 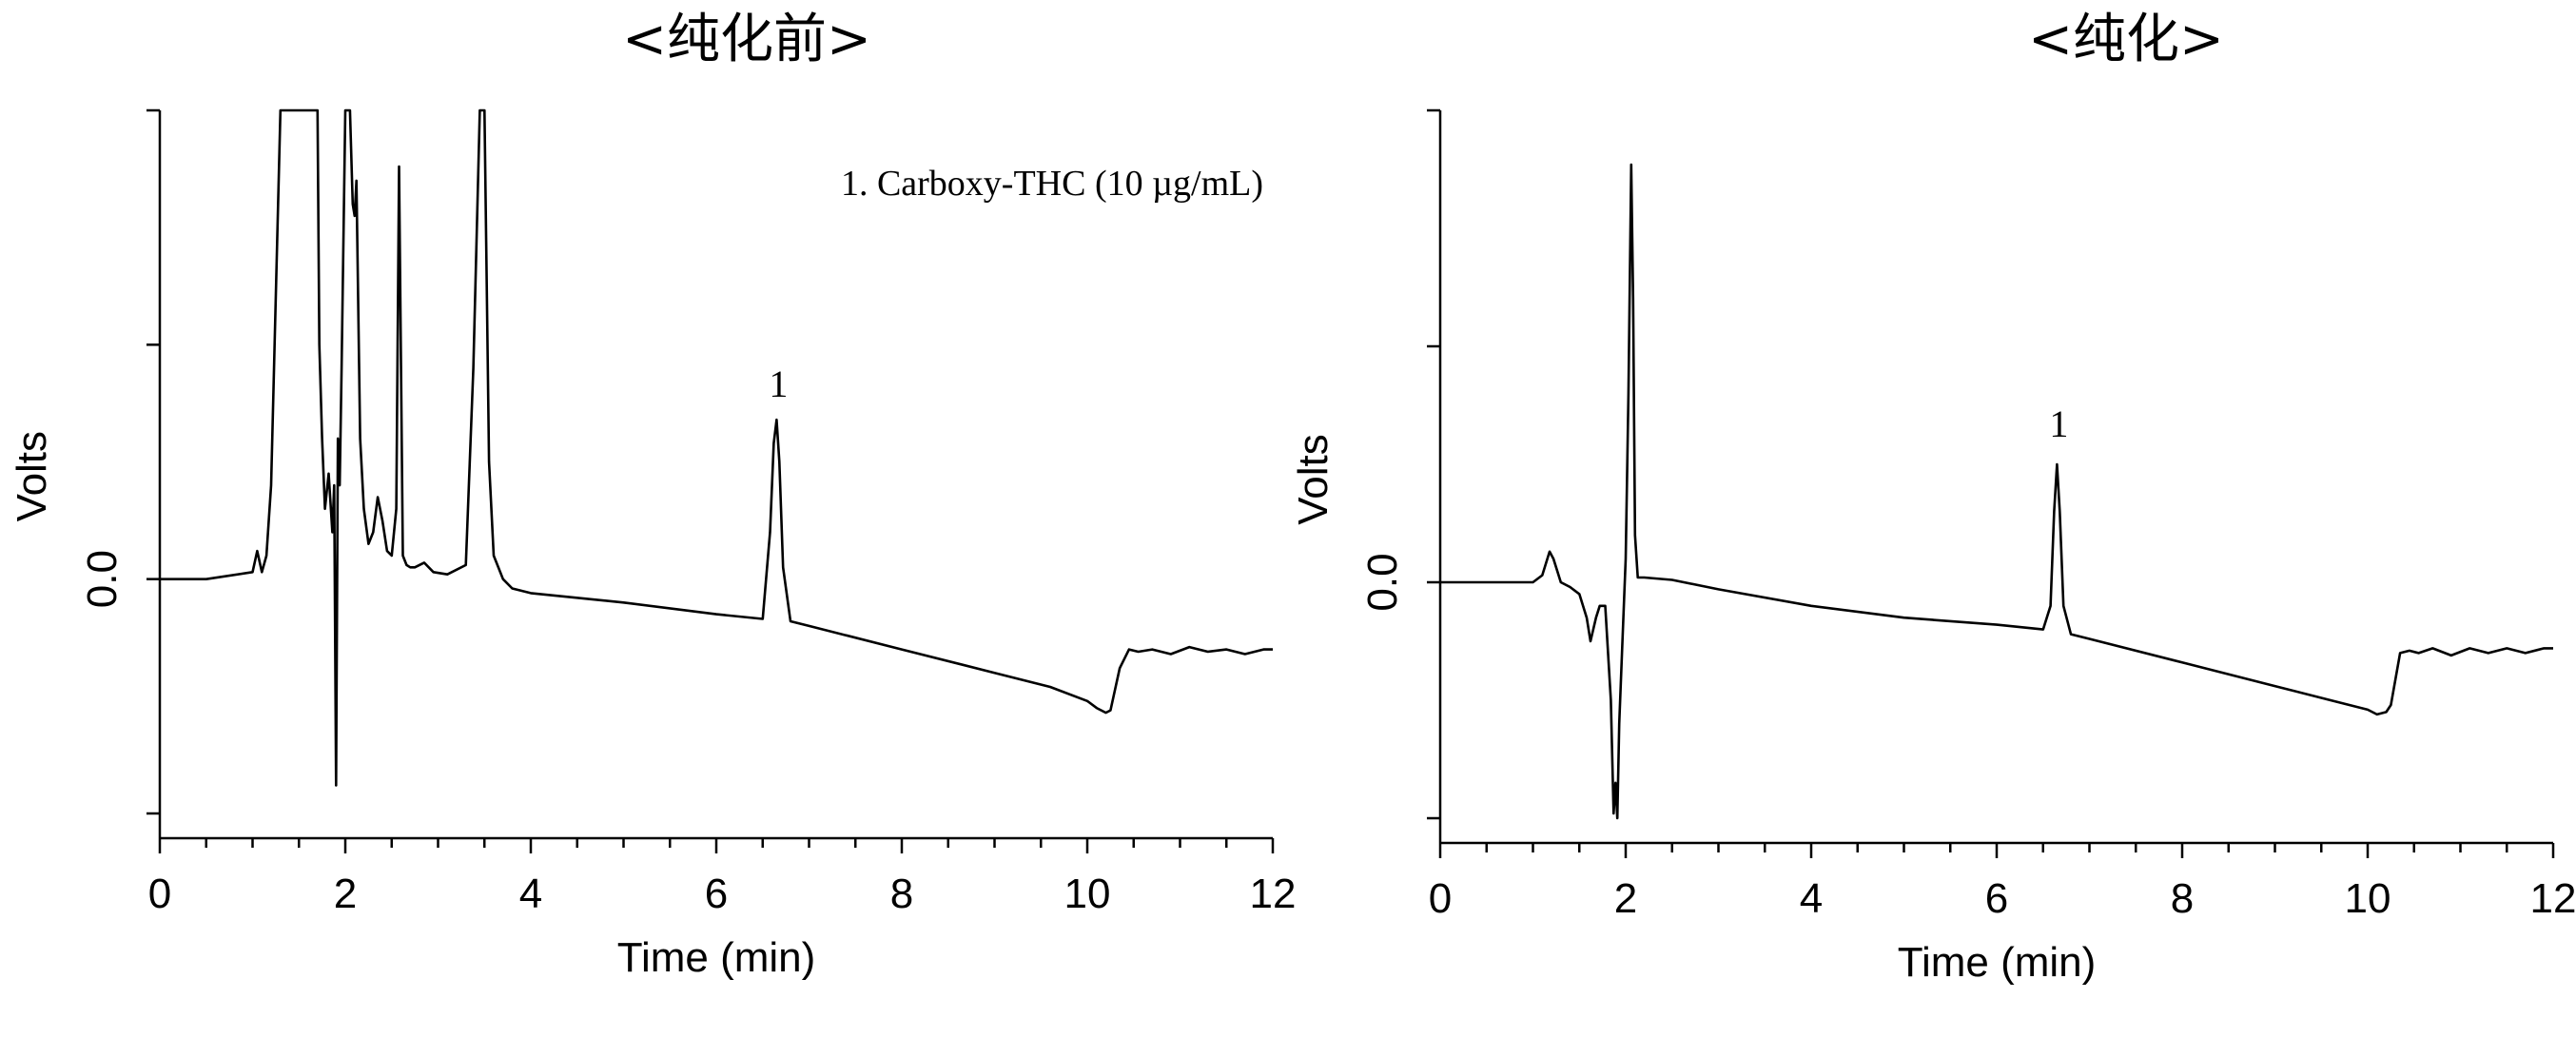 What do you see at coordinates (2126, 39) in the screenshot?
I see `chart-title: <纯化>` at bounding box center [2126, 39].